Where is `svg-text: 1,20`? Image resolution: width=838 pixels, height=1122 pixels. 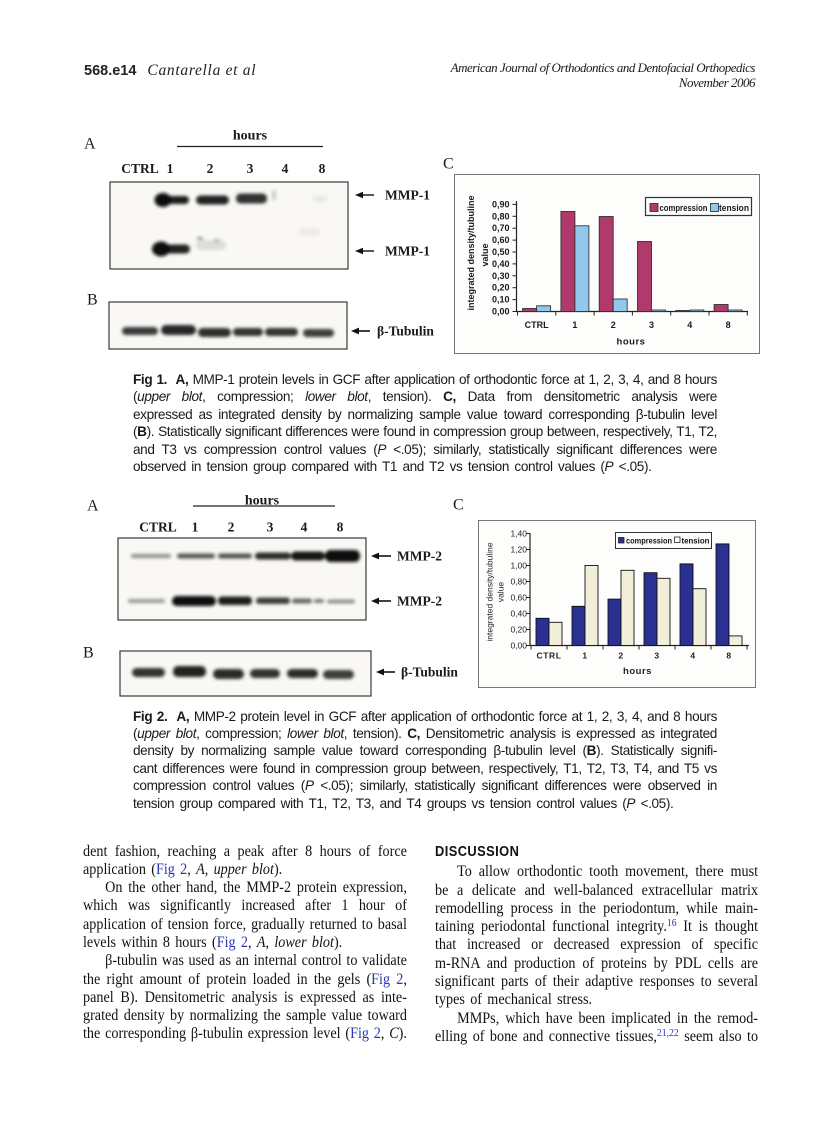 svg-text: 1,20 is located at coordinates (518, 550).